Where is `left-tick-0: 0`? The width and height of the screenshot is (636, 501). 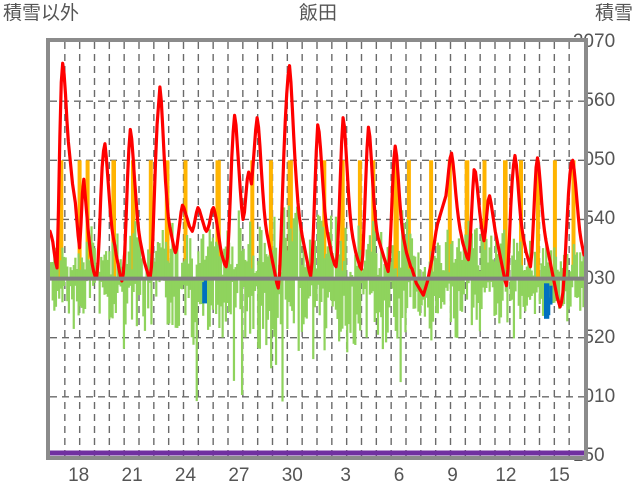
left-tick-0: 0 is located at coordinates (588, 278).